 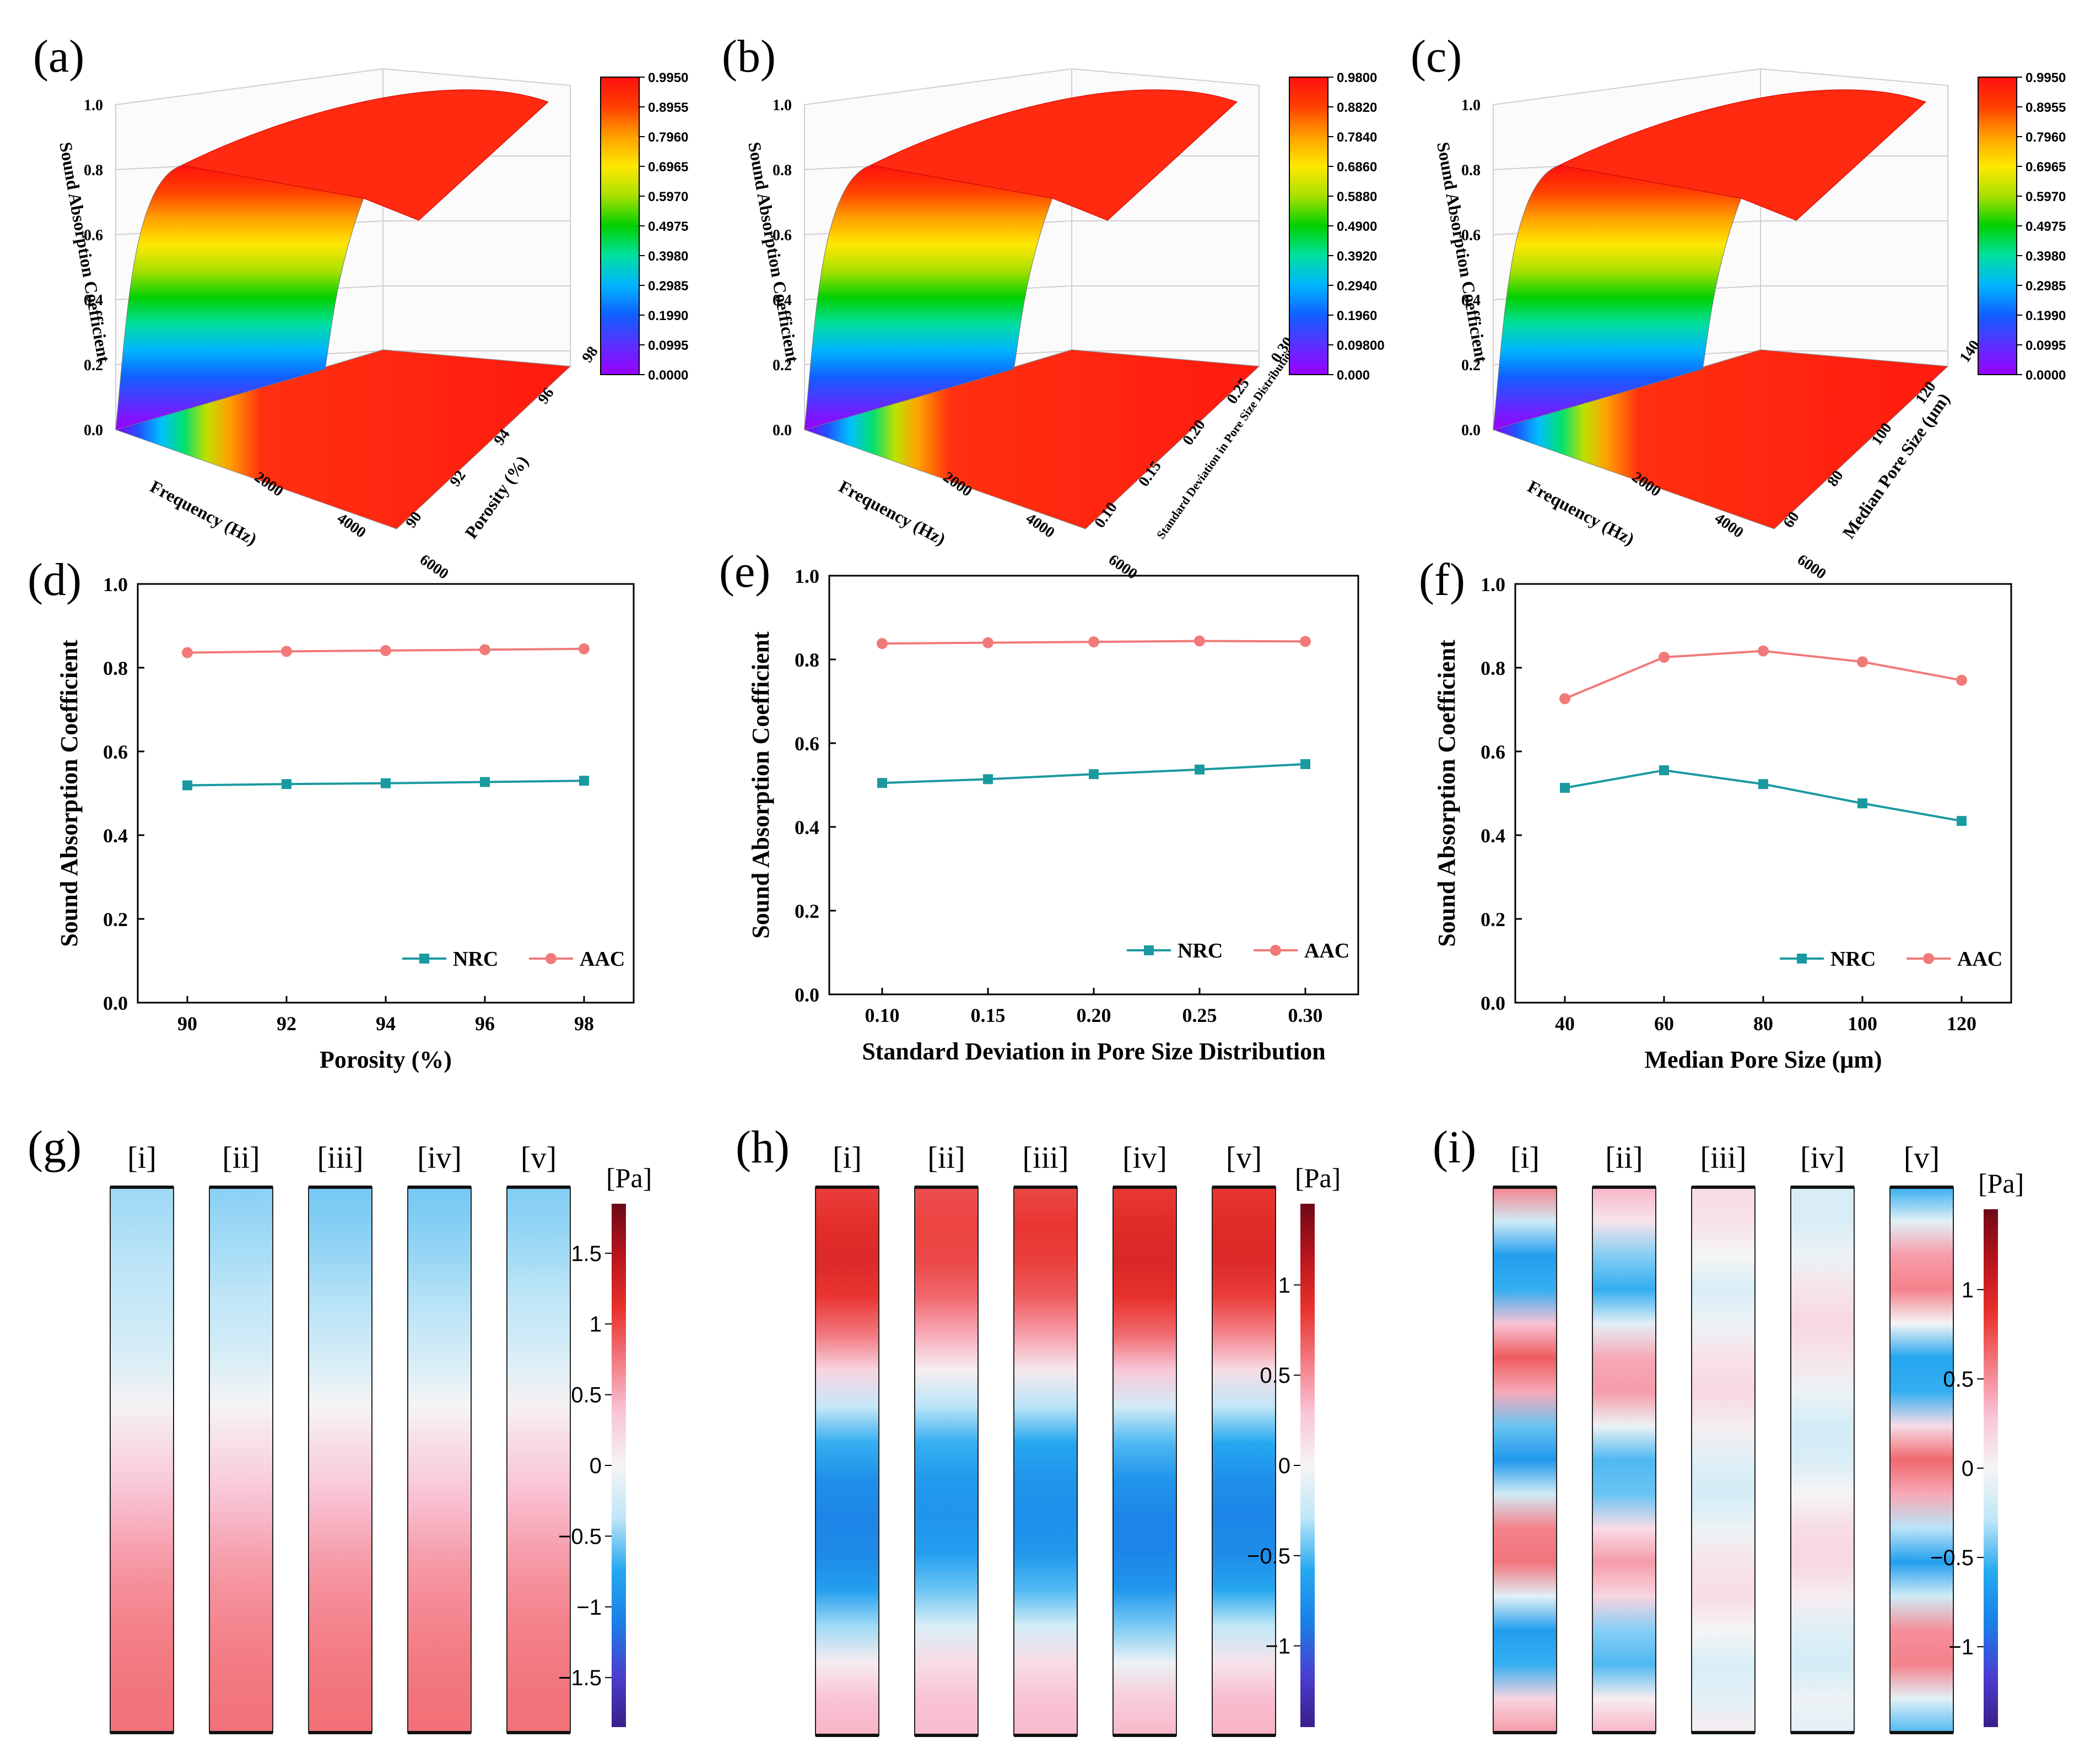 I want to click on panel-label: (b), so click(x=749, y=56).